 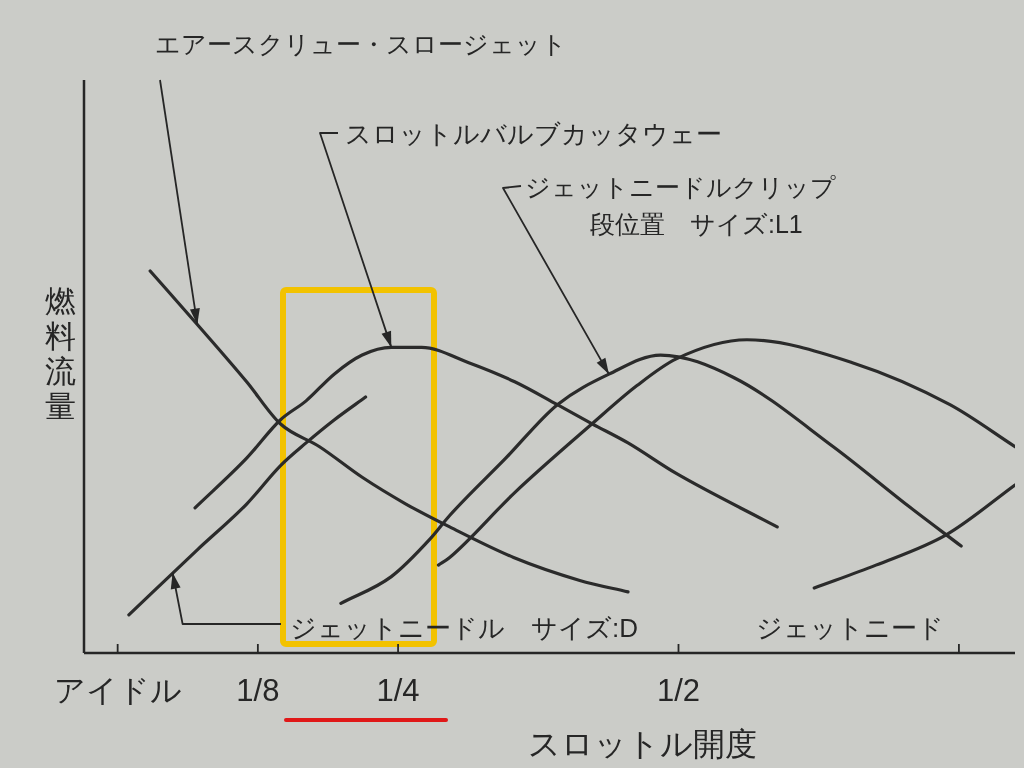 What do you see at coordinates (60, 354) in the screenshot?
I see `y-axis-title: 燃料流量` at bounding box center [60, 354].